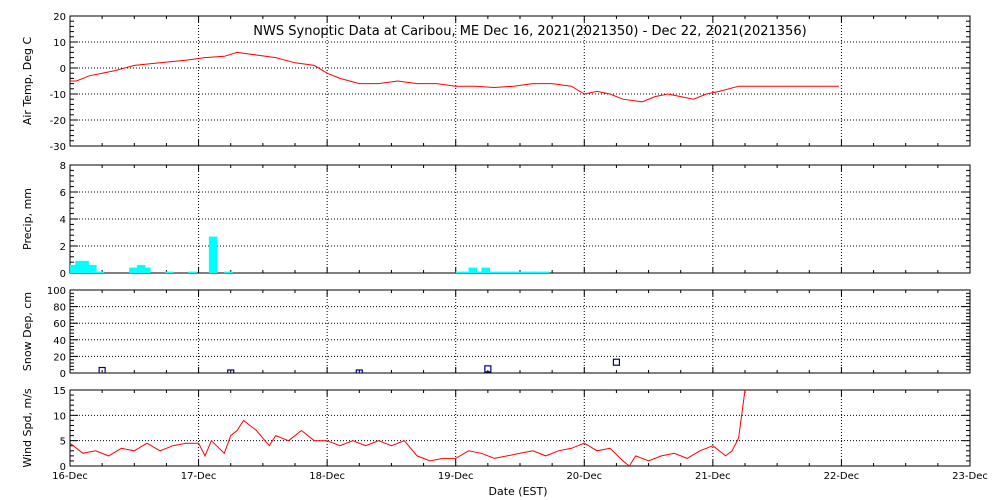 The height and width of the screenshot is (500, 1000). Describe the element at coordinates (59, 341) in the screenshot. I see `y-tick-label: 40` at that location.